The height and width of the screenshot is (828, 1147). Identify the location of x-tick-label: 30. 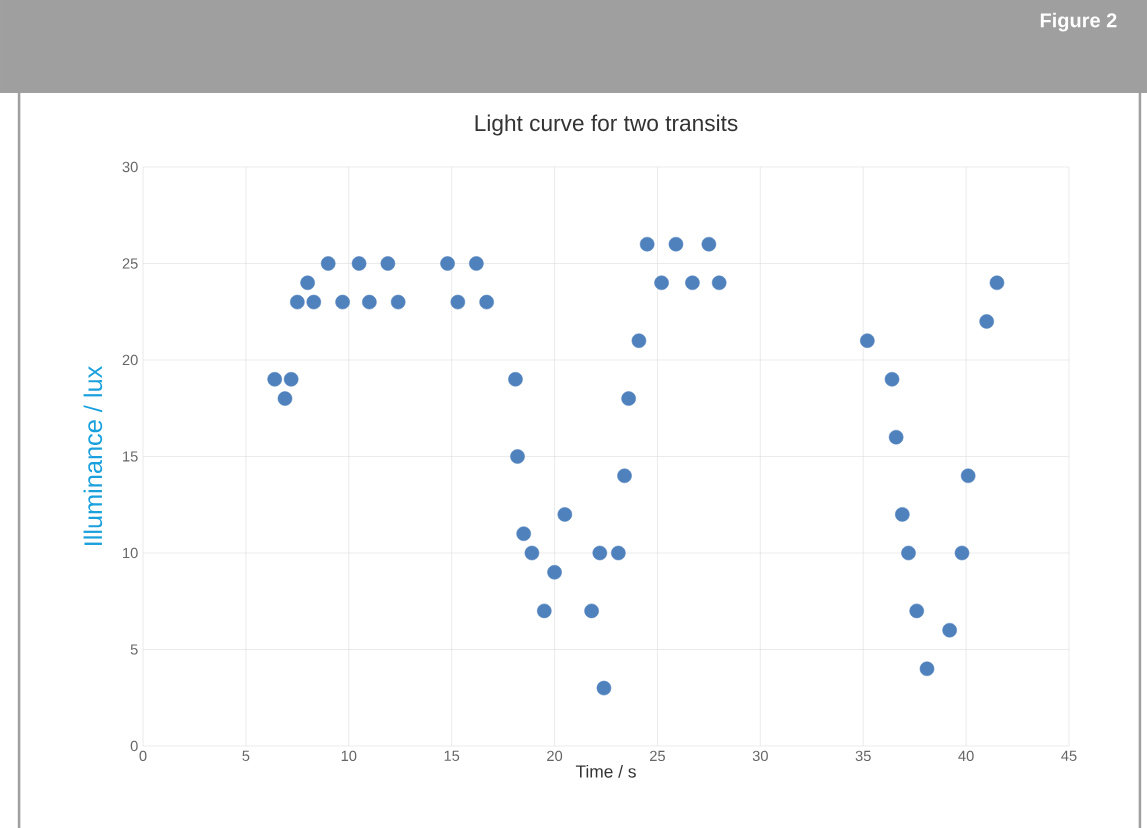
(760, 756).